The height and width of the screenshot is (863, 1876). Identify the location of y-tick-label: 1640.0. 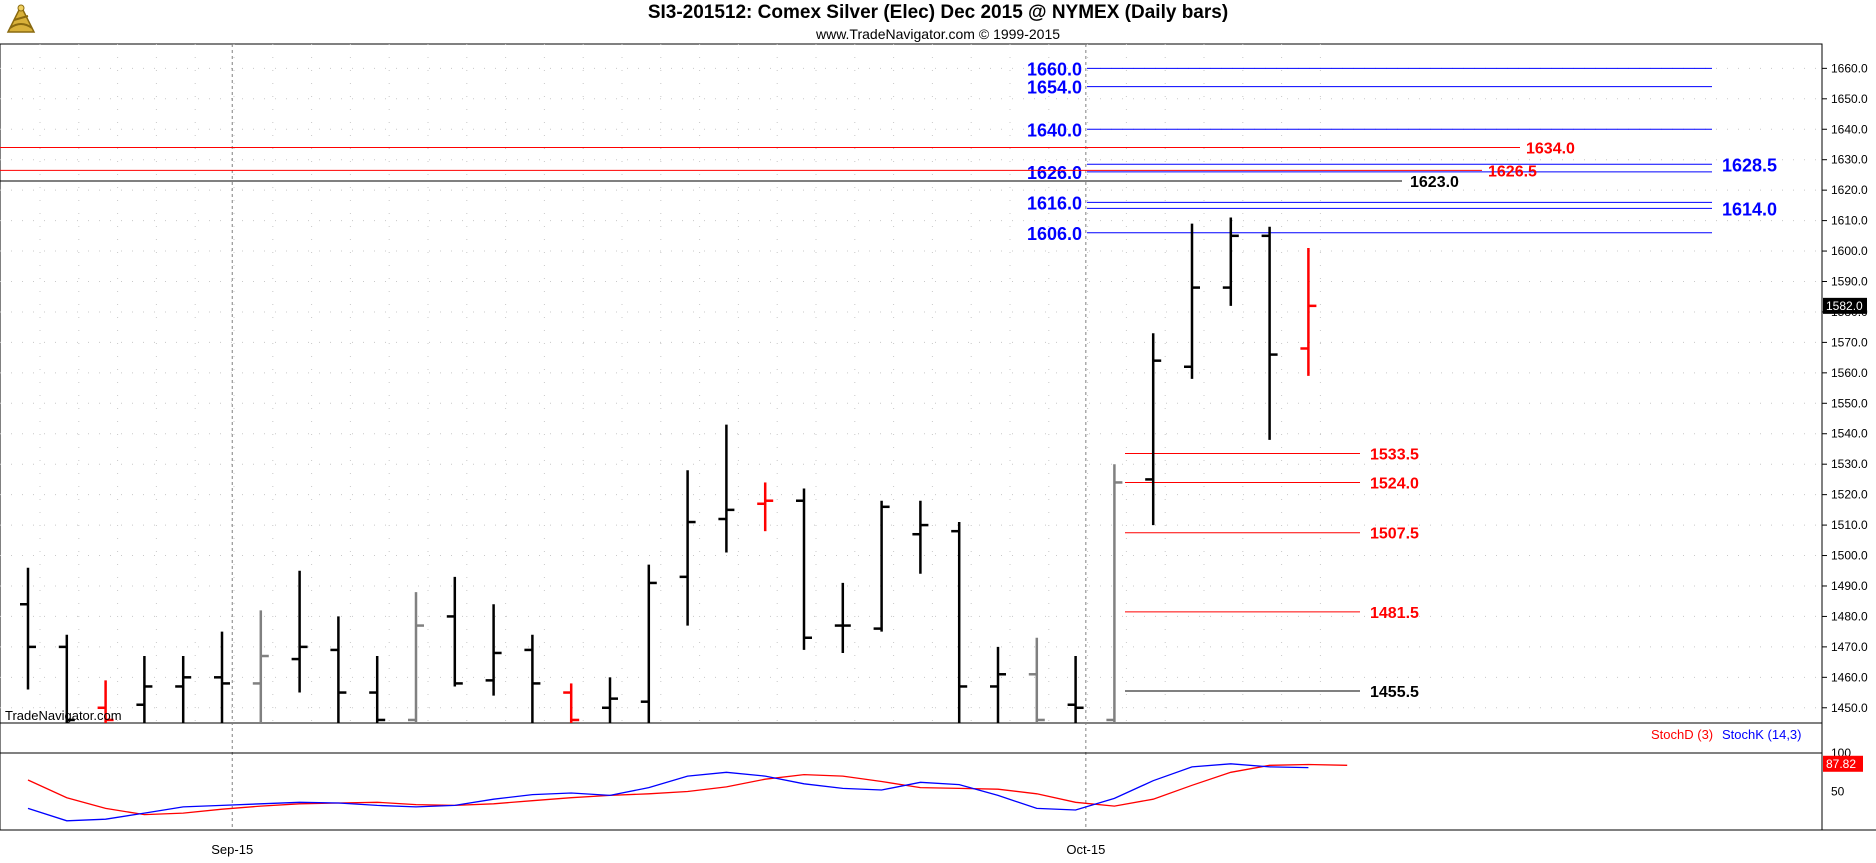
(1849, 129).